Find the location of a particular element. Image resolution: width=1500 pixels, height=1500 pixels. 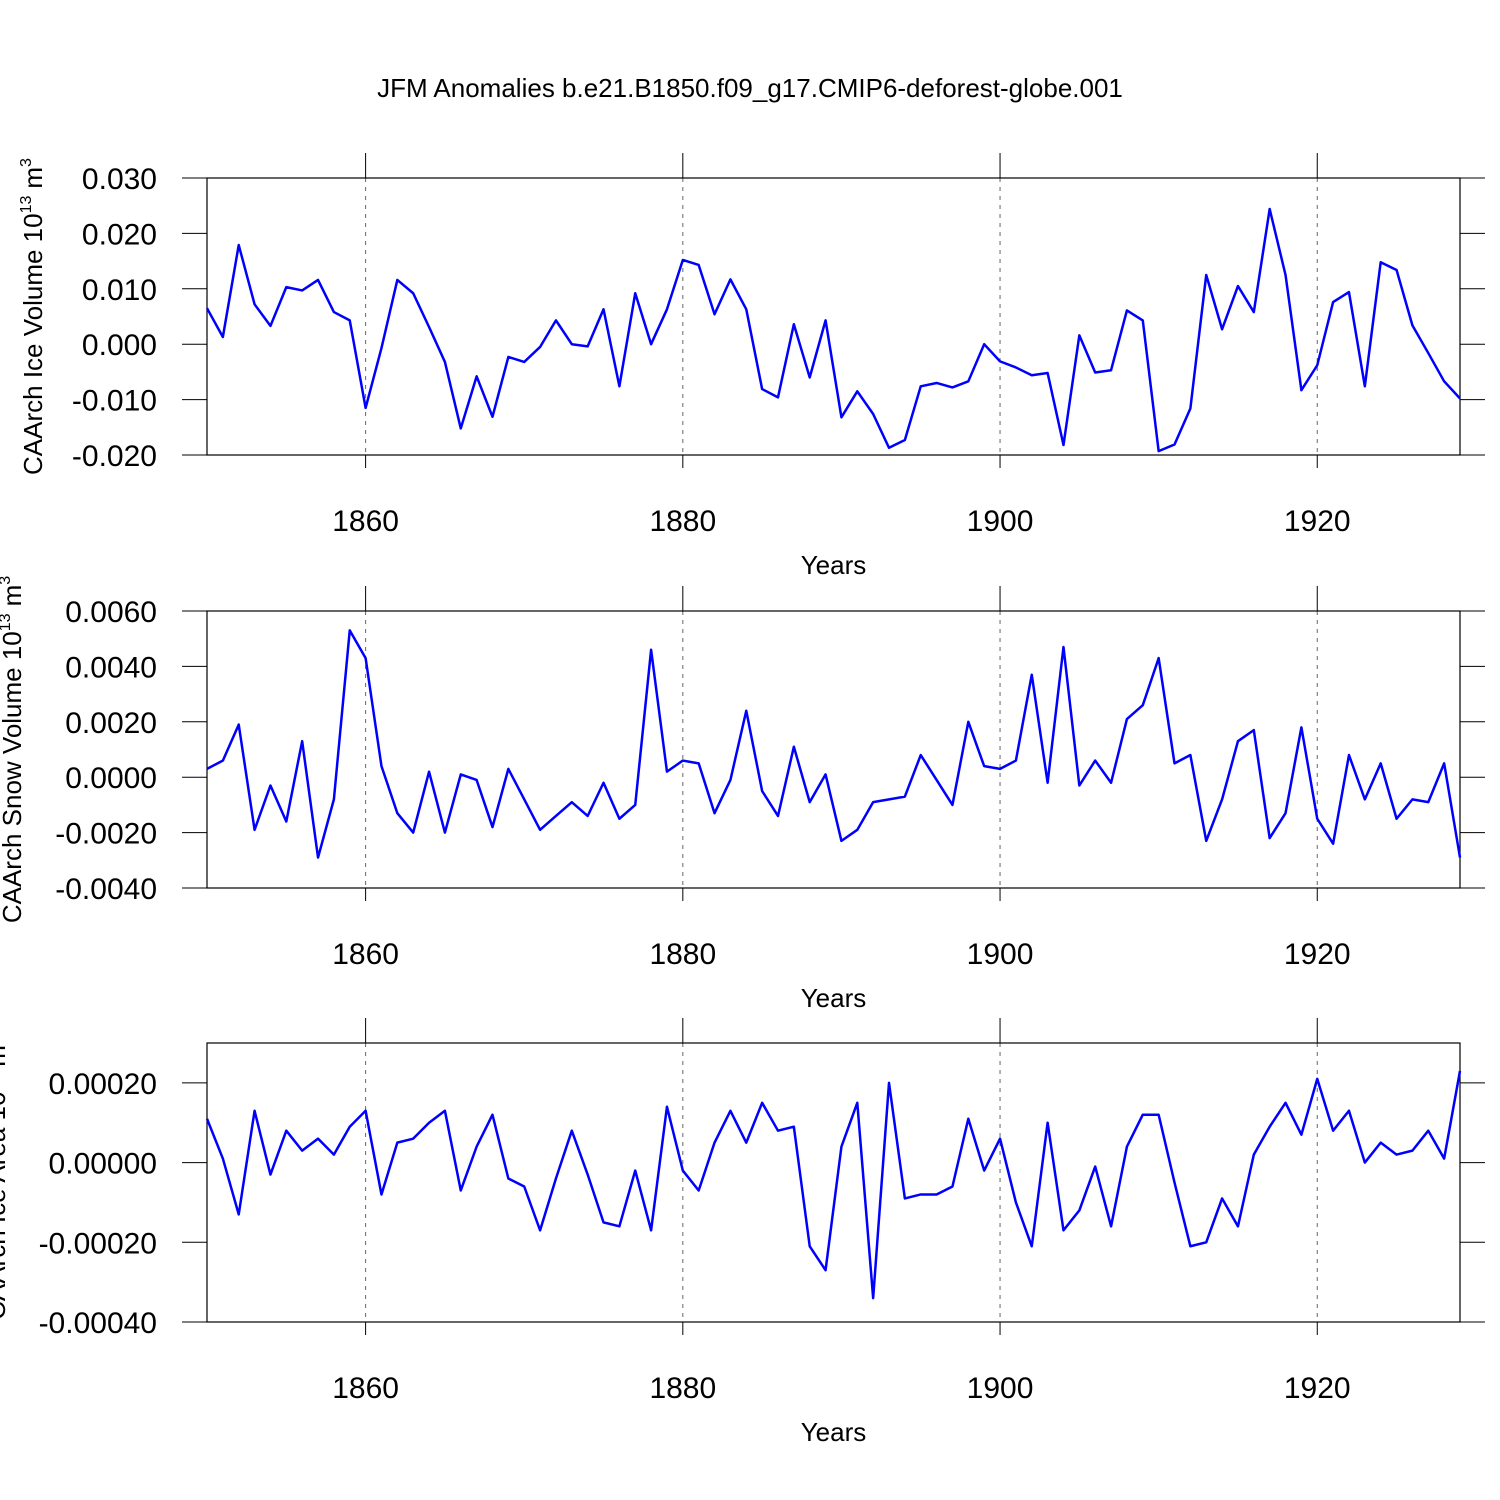

y-tick-label: 0.00000 is located at coordinates (103, 1164).